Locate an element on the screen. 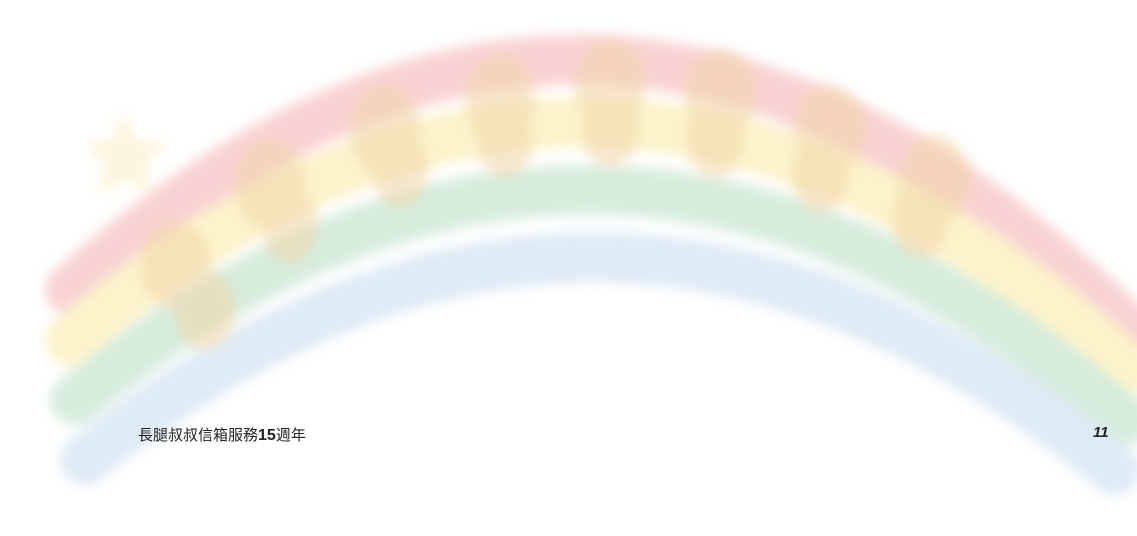 The height and width of the screenshot is (536, 1137). footer-title: 長腿叔叔信箱服務15週年 is located at coordinates (222, 434).